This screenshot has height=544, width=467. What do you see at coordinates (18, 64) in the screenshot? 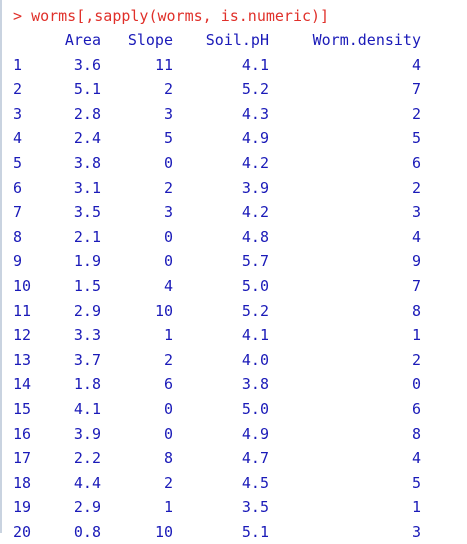
I see `row-name: 1` at bounding box center [18, 64].